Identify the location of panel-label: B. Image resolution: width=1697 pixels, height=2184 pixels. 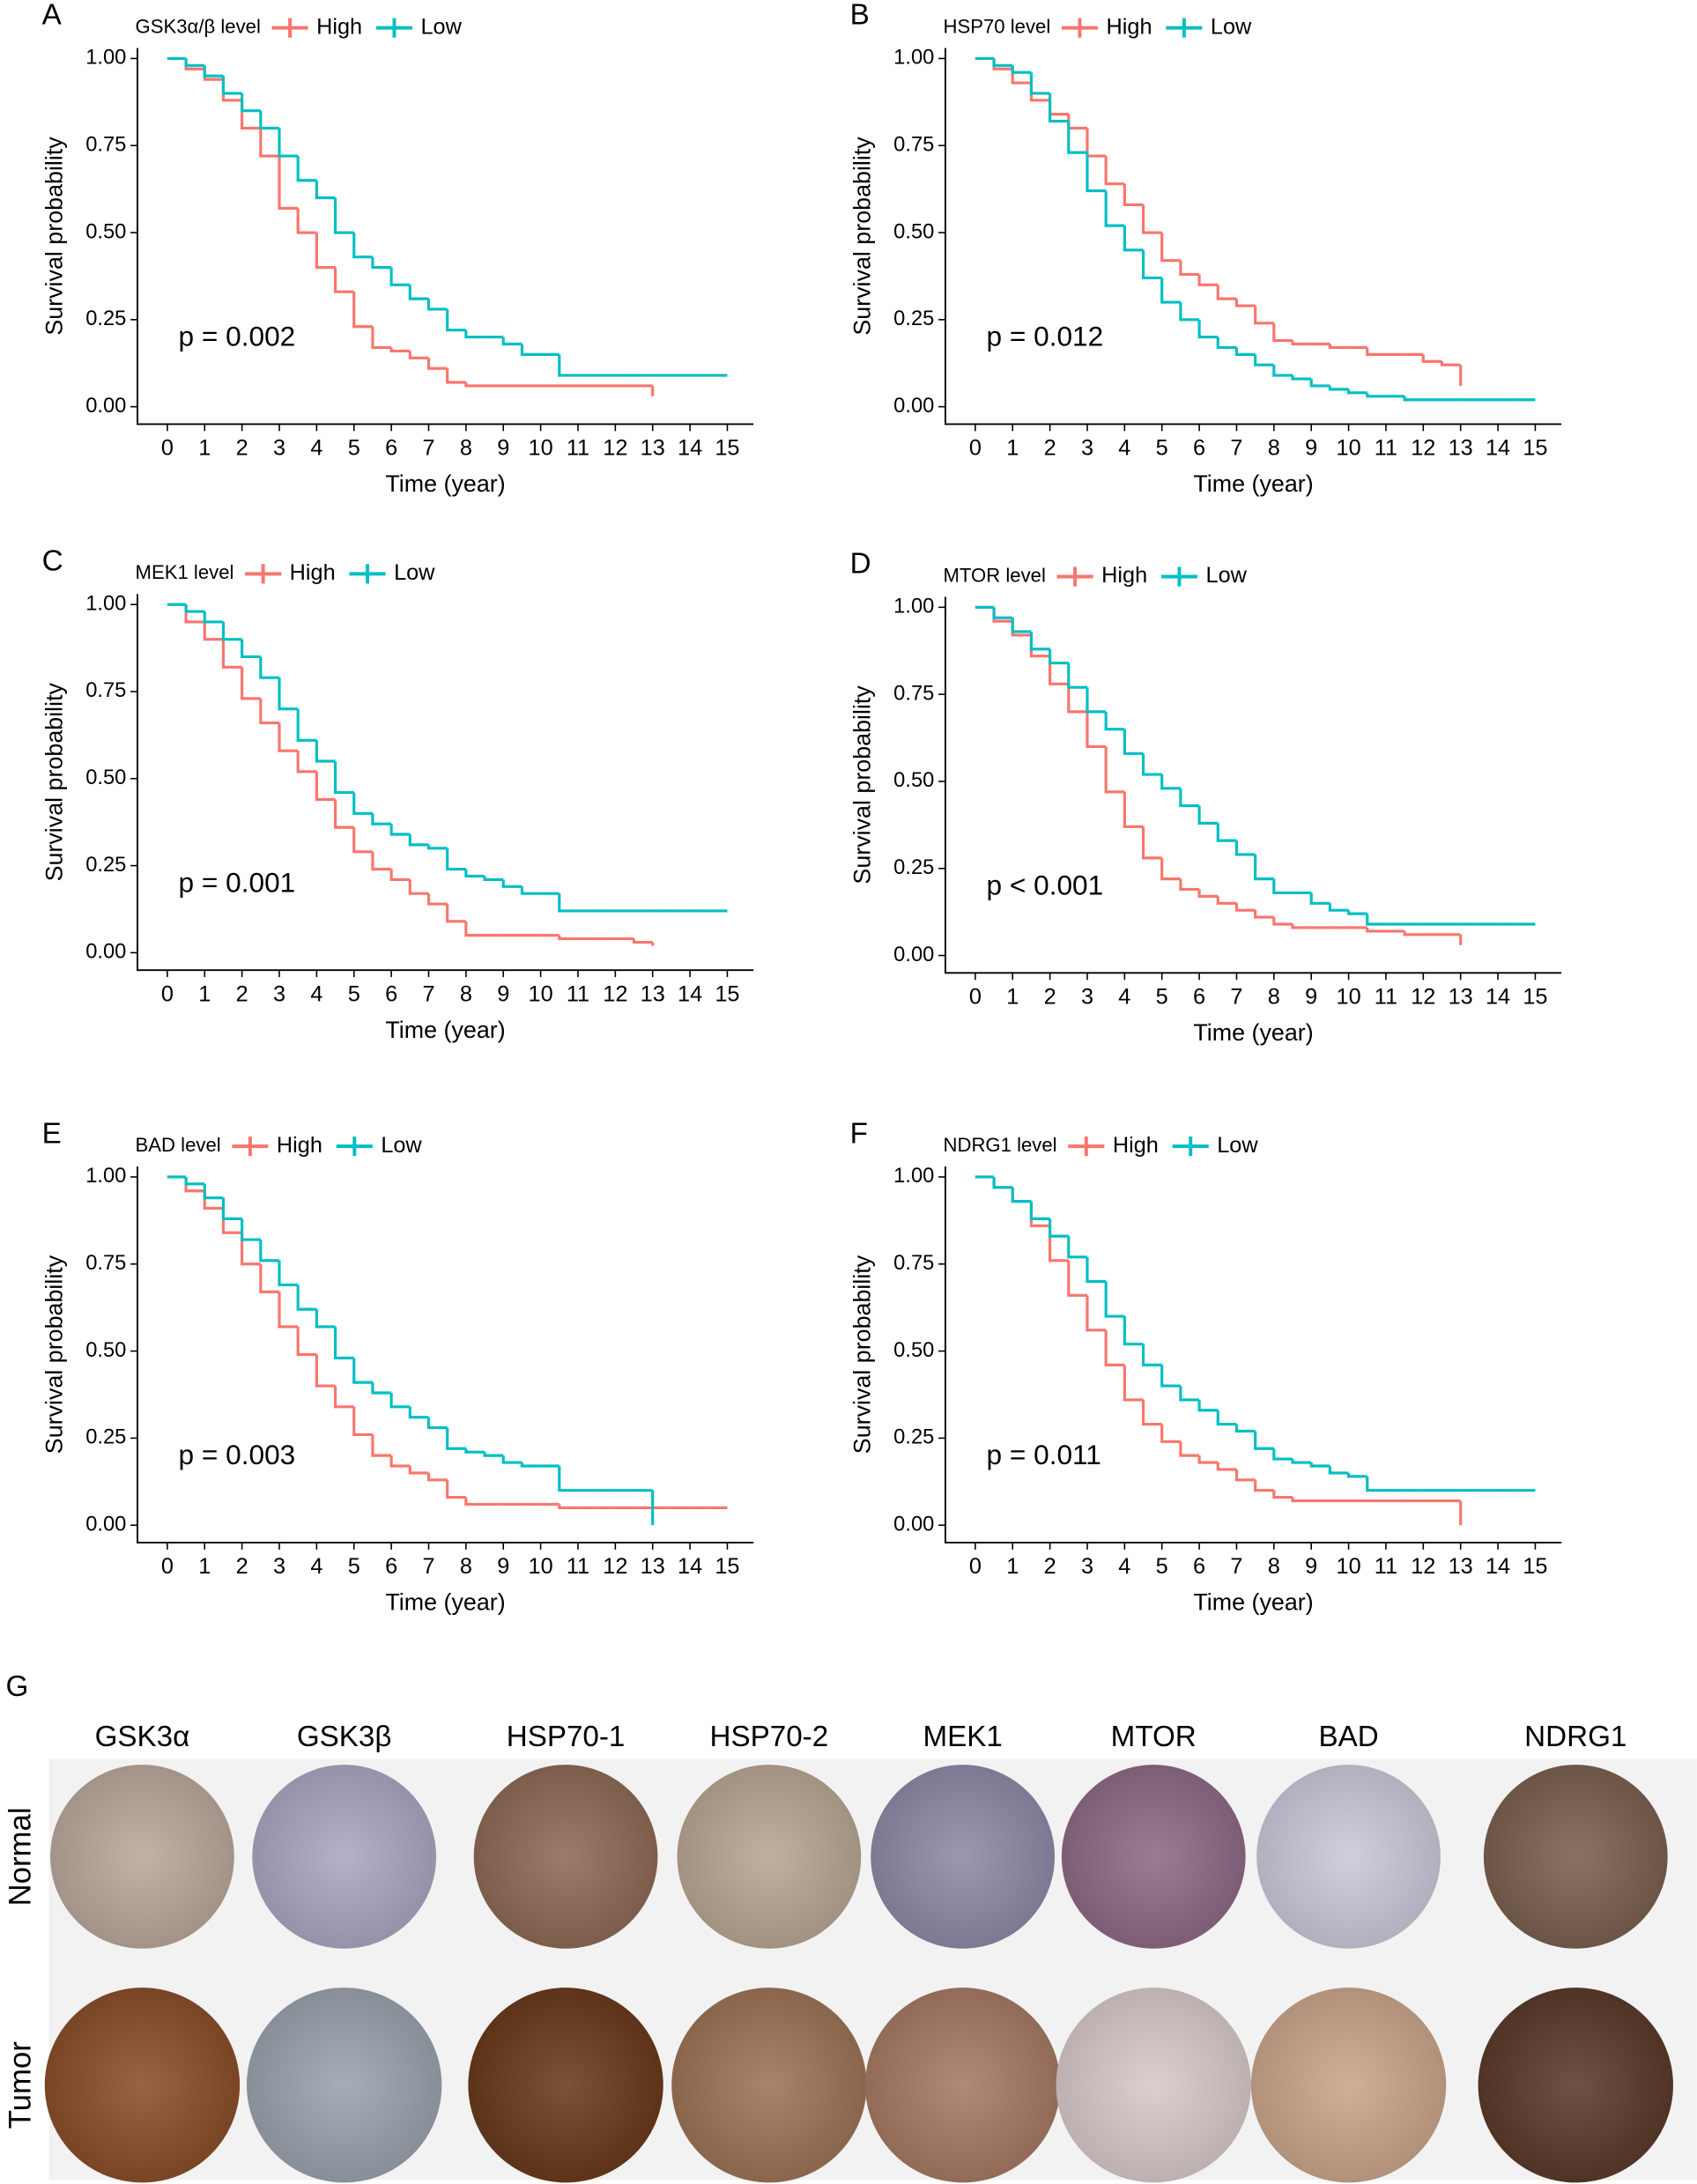
(860, 16).